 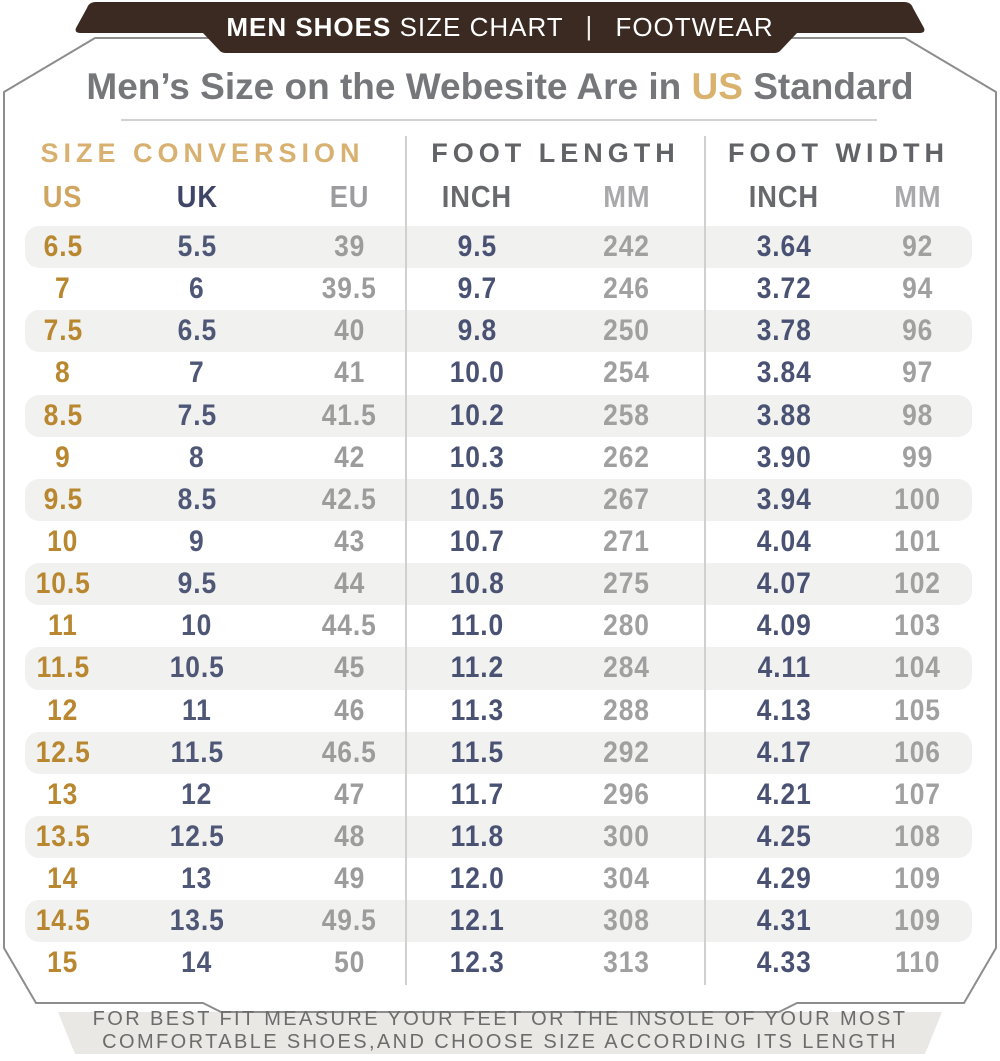 I want to click on table-cell: 4.33, so click(x=784, y=963).